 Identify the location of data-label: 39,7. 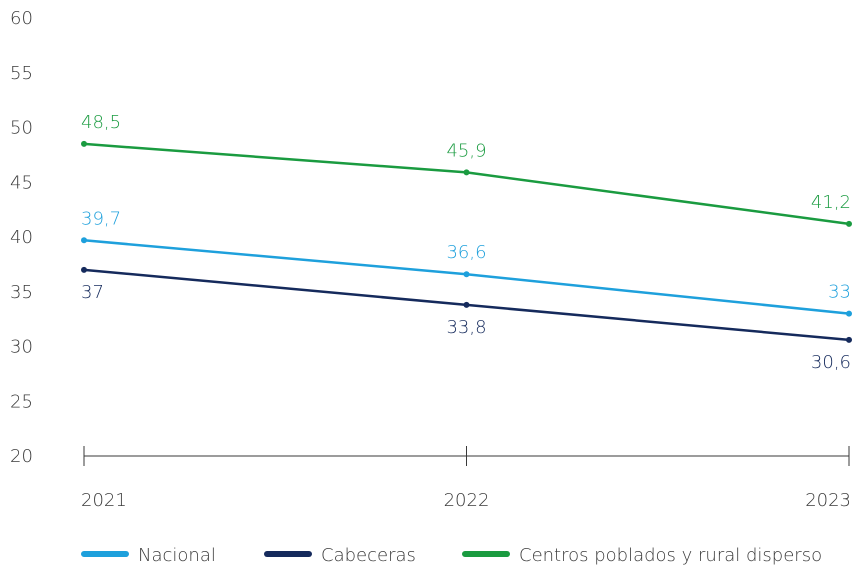
(101, 218).